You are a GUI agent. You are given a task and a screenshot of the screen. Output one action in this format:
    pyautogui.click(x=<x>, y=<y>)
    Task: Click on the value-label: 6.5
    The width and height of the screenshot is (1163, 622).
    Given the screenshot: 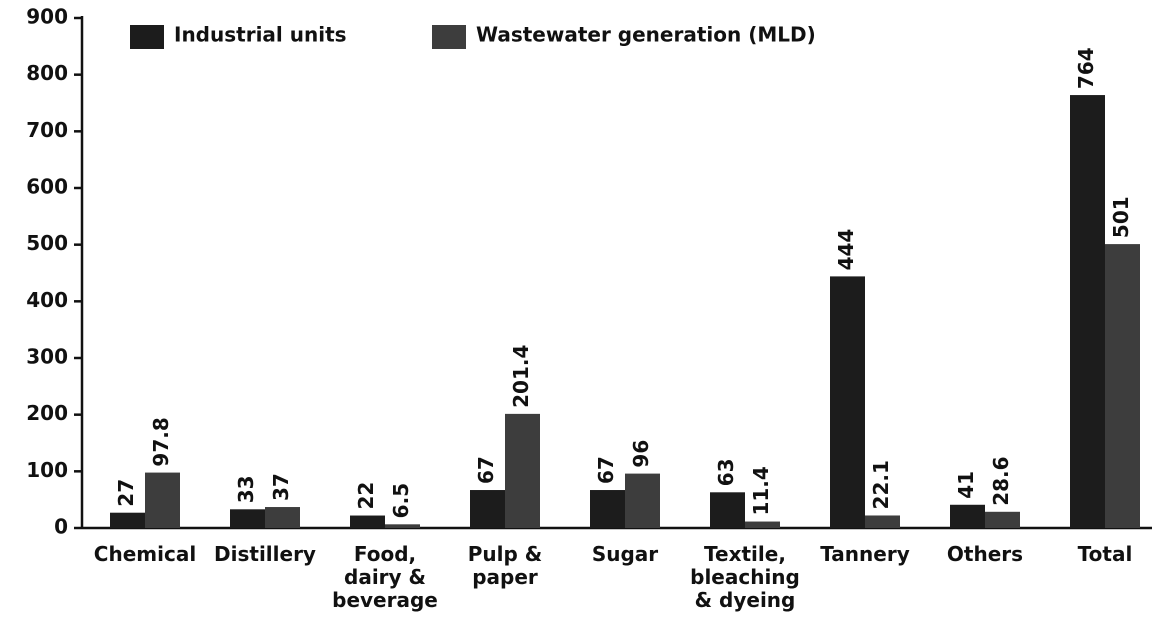 What is the action you would take?
    pyautogui.click(x=401, y=500)
    